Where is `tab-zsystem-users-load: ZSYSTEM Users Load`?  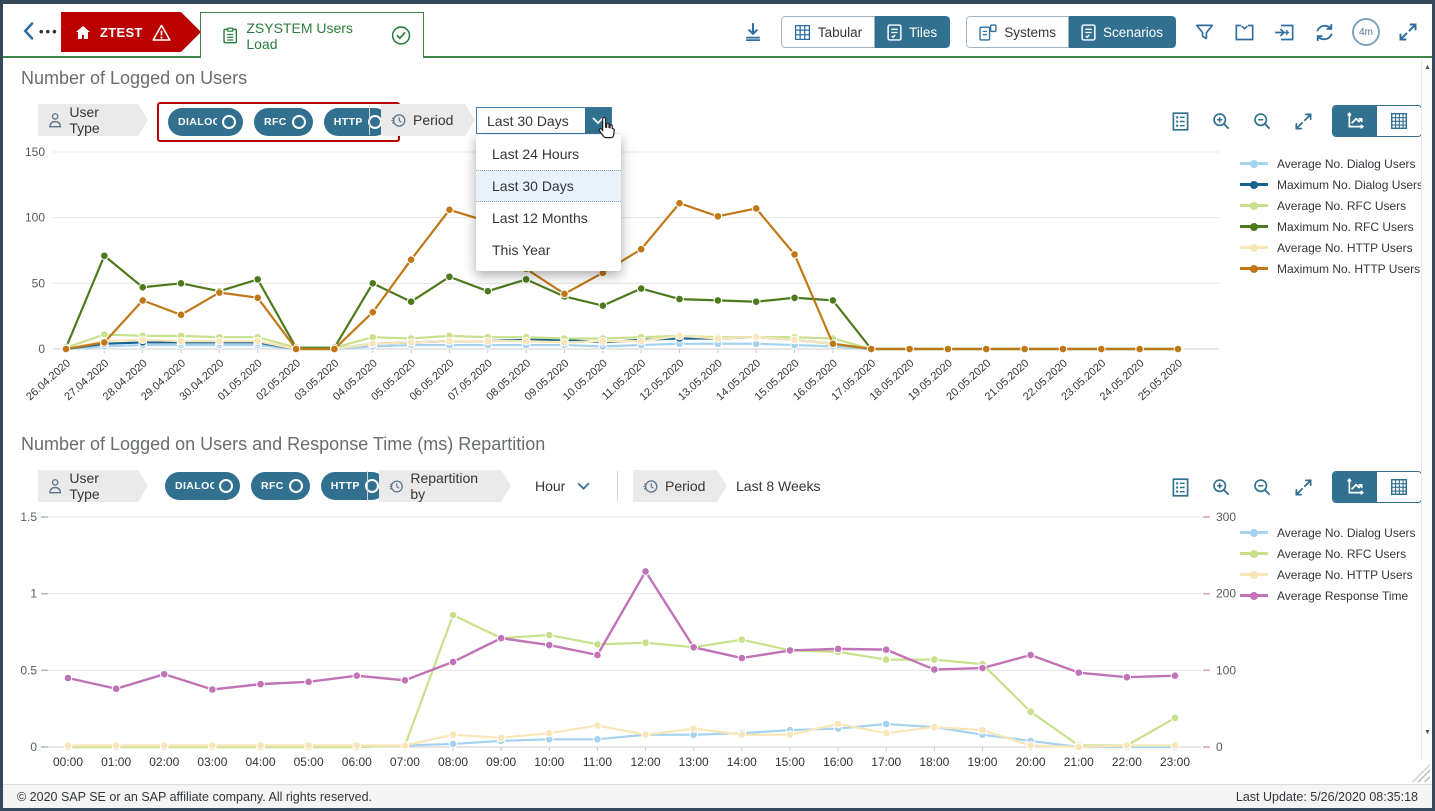 tab-zsystem-users-load: ZSYSTEM Users Load is located at coordinates (312, 35).